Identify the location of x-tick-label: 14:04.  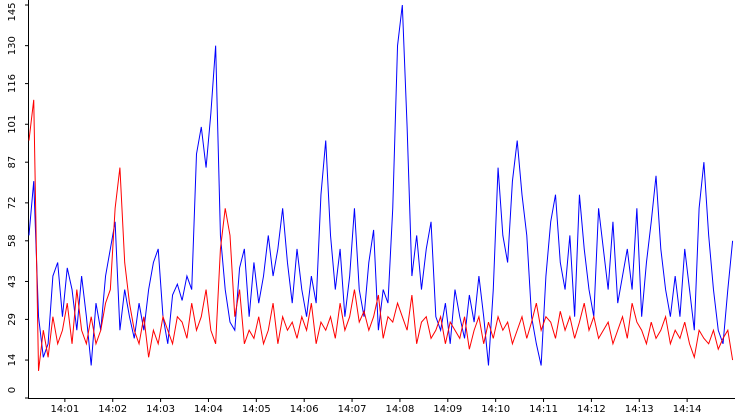
(208, 409).